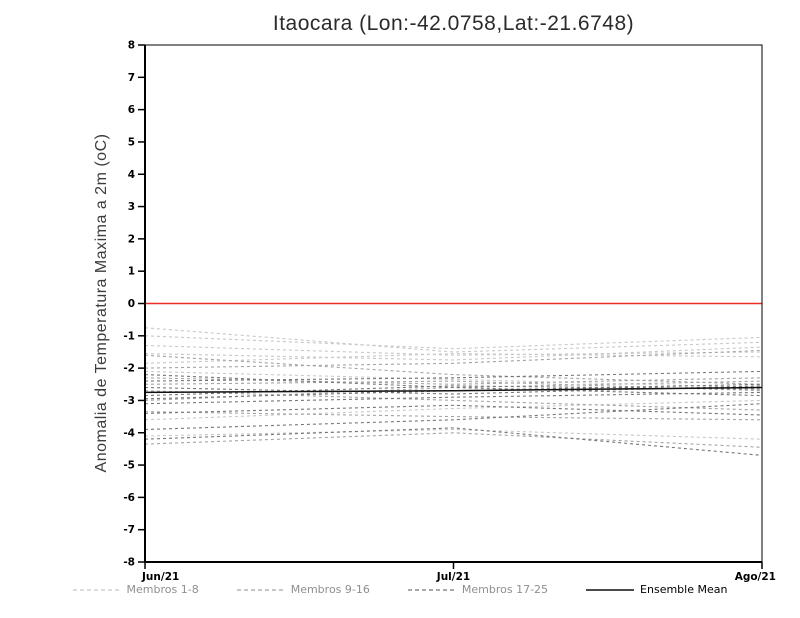  Describe the element at coordinates (755, 577) in the screenshot. I see `x-tick-label: Ago/21` at that location.